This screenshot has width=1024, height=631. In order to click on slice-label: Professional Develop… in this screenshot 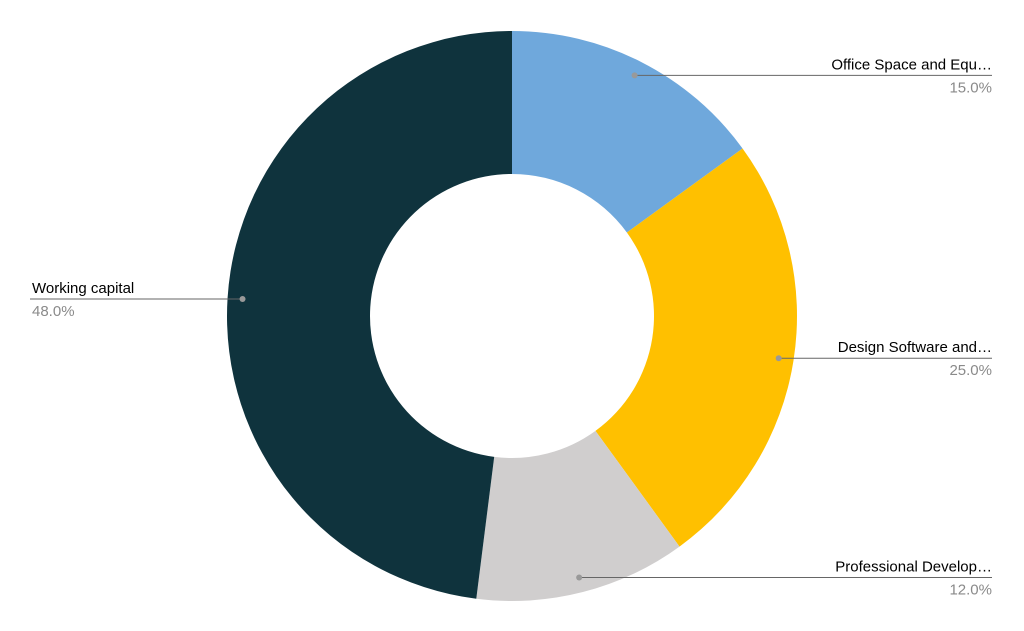, I will do `click(913, 567)`.